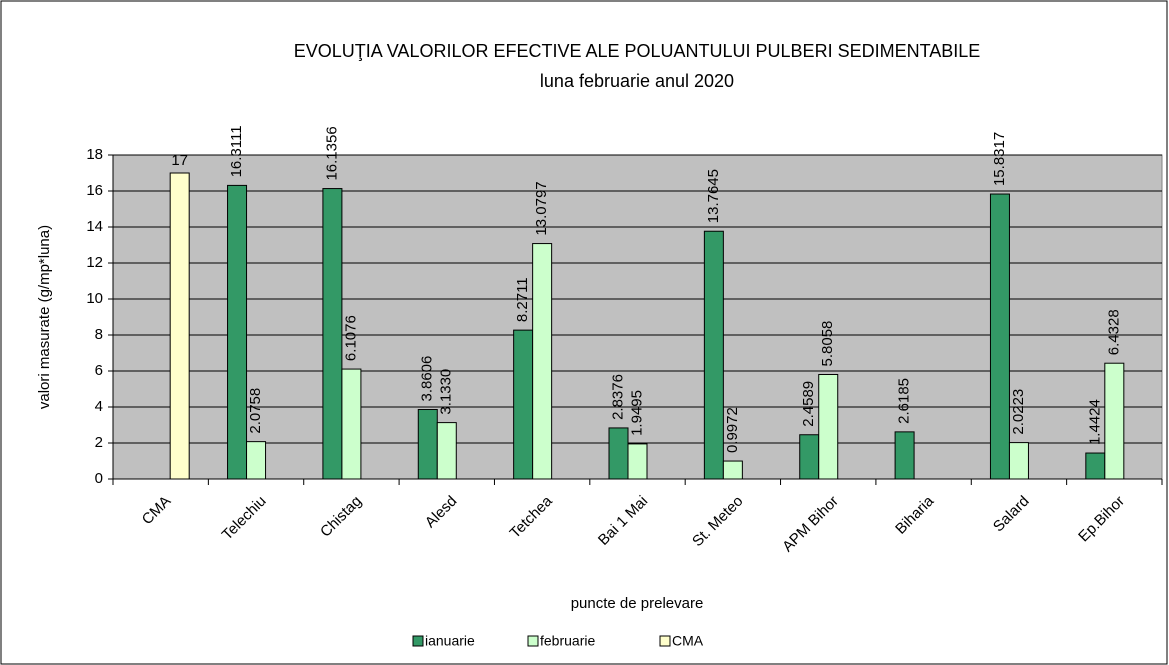 This screenshot has height=665, width=1169. What do you see at coordinates (446, 392) in the screenshot?
I see `data-label: 3.1330` at bounding box center [446, 392].